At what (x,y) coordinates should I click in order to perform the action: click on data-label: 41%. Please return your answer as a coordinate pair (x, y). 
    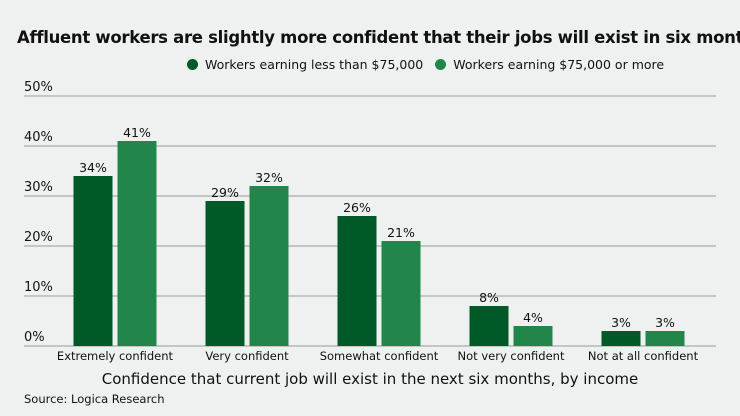
    Looking at the image, I should click on (137, 132).